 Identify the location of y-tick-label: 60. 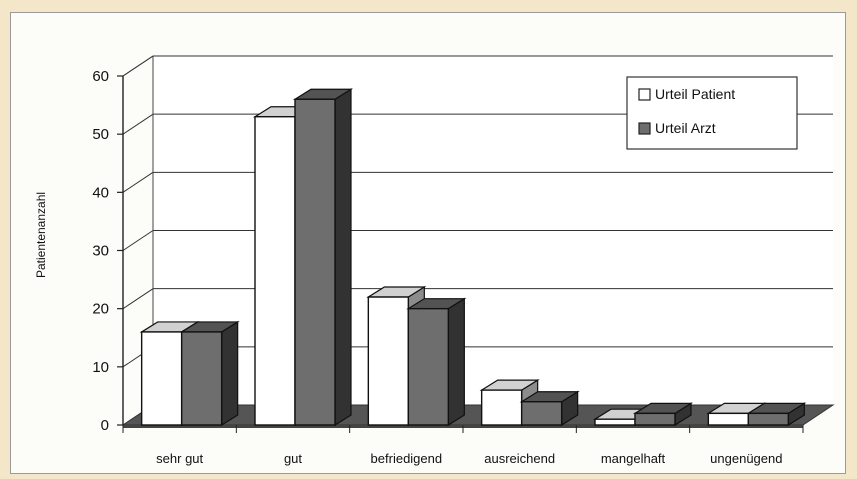
(100, 76).